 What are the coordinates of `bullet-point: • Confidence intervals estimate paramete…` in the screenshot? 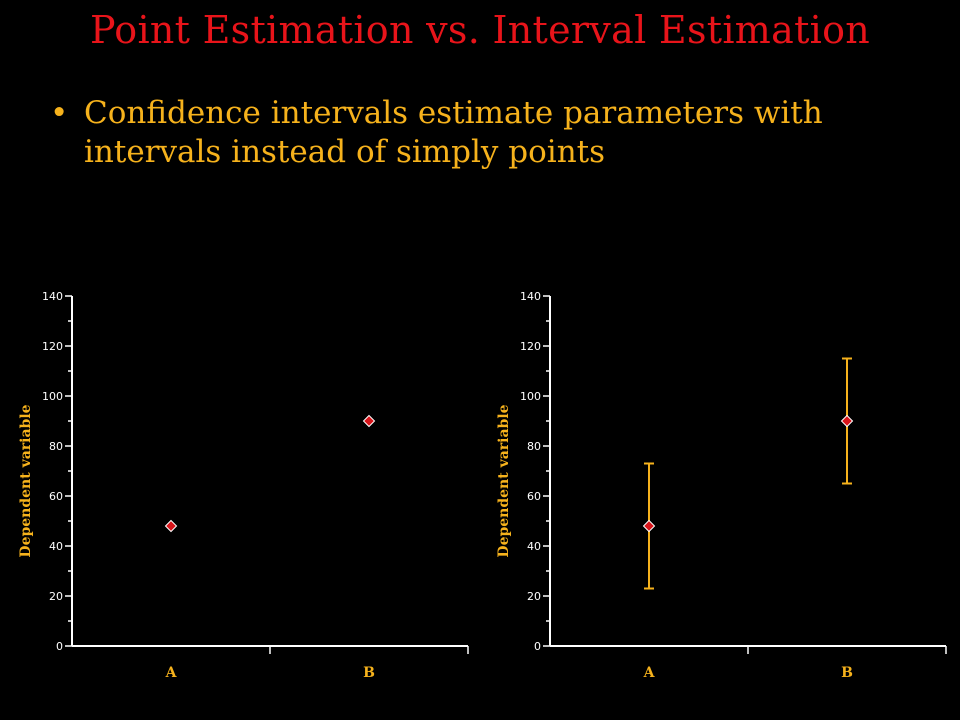 It's located at (490, 133).